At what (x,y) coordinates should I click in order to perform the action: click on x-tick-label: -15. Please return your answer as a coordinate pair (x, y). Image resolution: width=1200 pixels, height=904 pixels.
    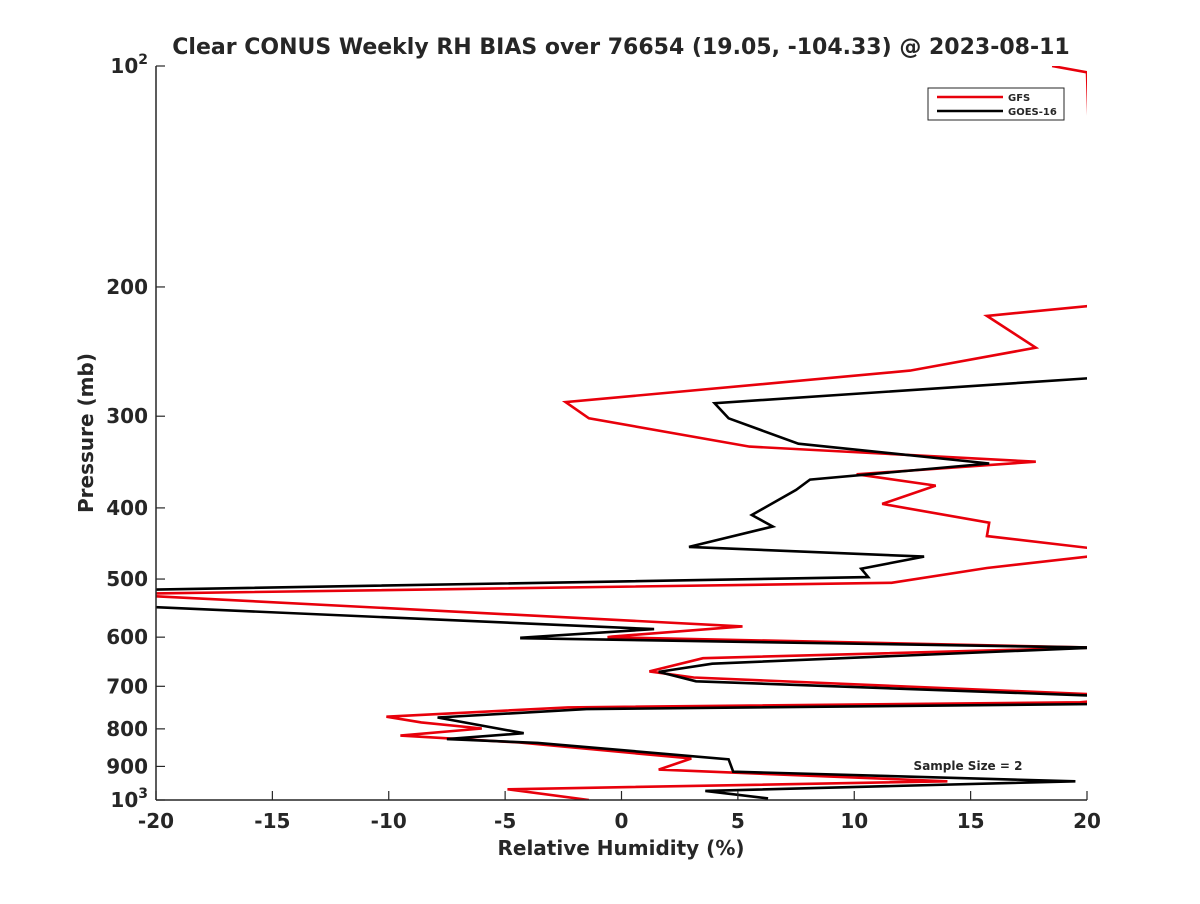
    Looking at the image, I should click on (272, 821).